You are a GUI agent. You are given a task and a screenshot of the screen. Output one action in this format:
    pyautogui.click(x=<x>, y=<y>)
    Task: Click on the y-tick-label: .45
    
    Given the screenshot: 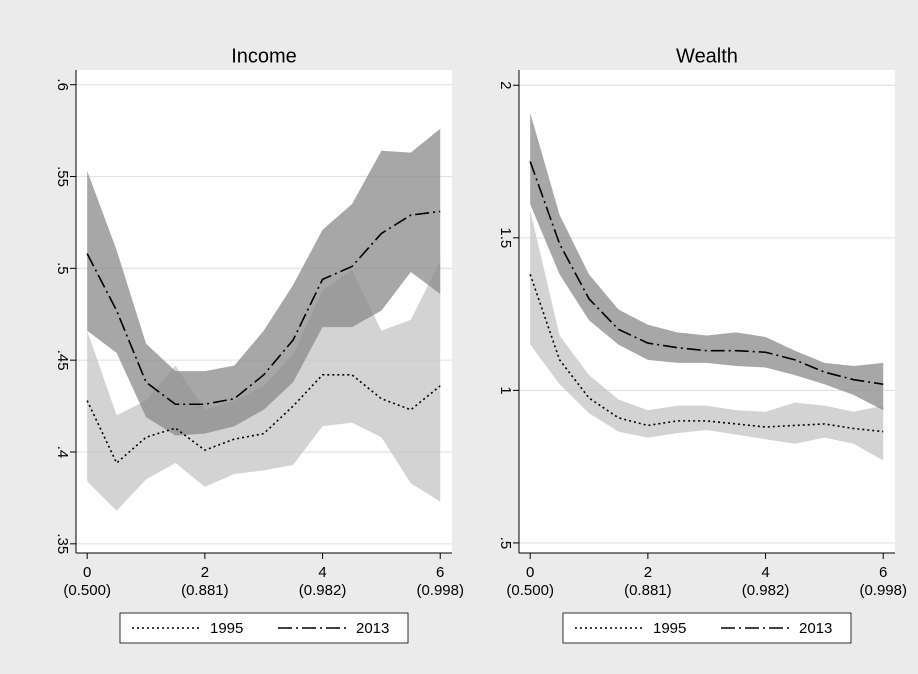 What is the action you would take?
    pyautogui.click(x=62, y=360)
    